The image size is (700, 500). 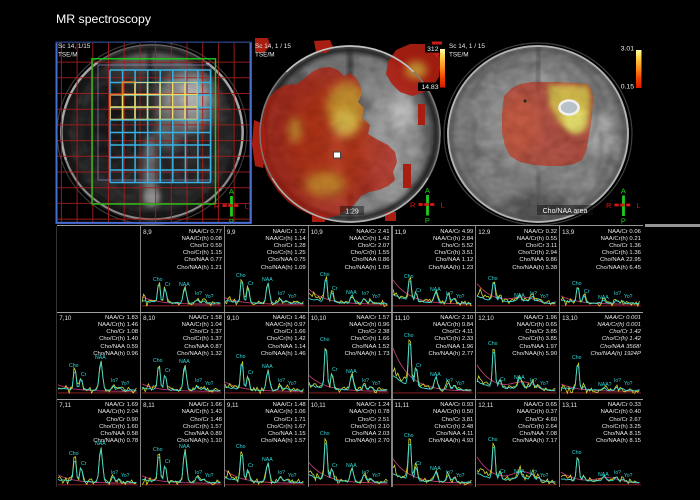 What do you see at coordinates (74, 46) in the screenshot?
I see `svg-text: Sc 14, 1/15` at bounding box center [74, 46].